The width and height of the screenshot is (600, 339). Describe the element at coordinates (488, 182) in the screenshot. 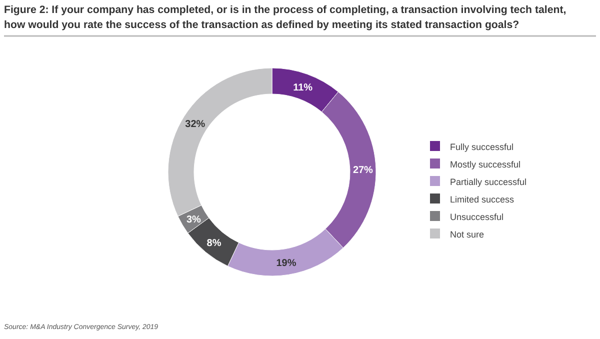

I see `legend-label: Partially successful` at that location.